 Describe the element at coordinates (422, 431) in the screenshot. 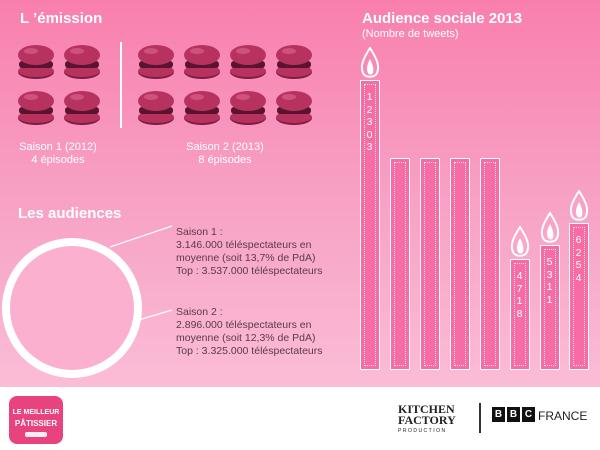

I see `production-word: PRODUCTION` at that location.